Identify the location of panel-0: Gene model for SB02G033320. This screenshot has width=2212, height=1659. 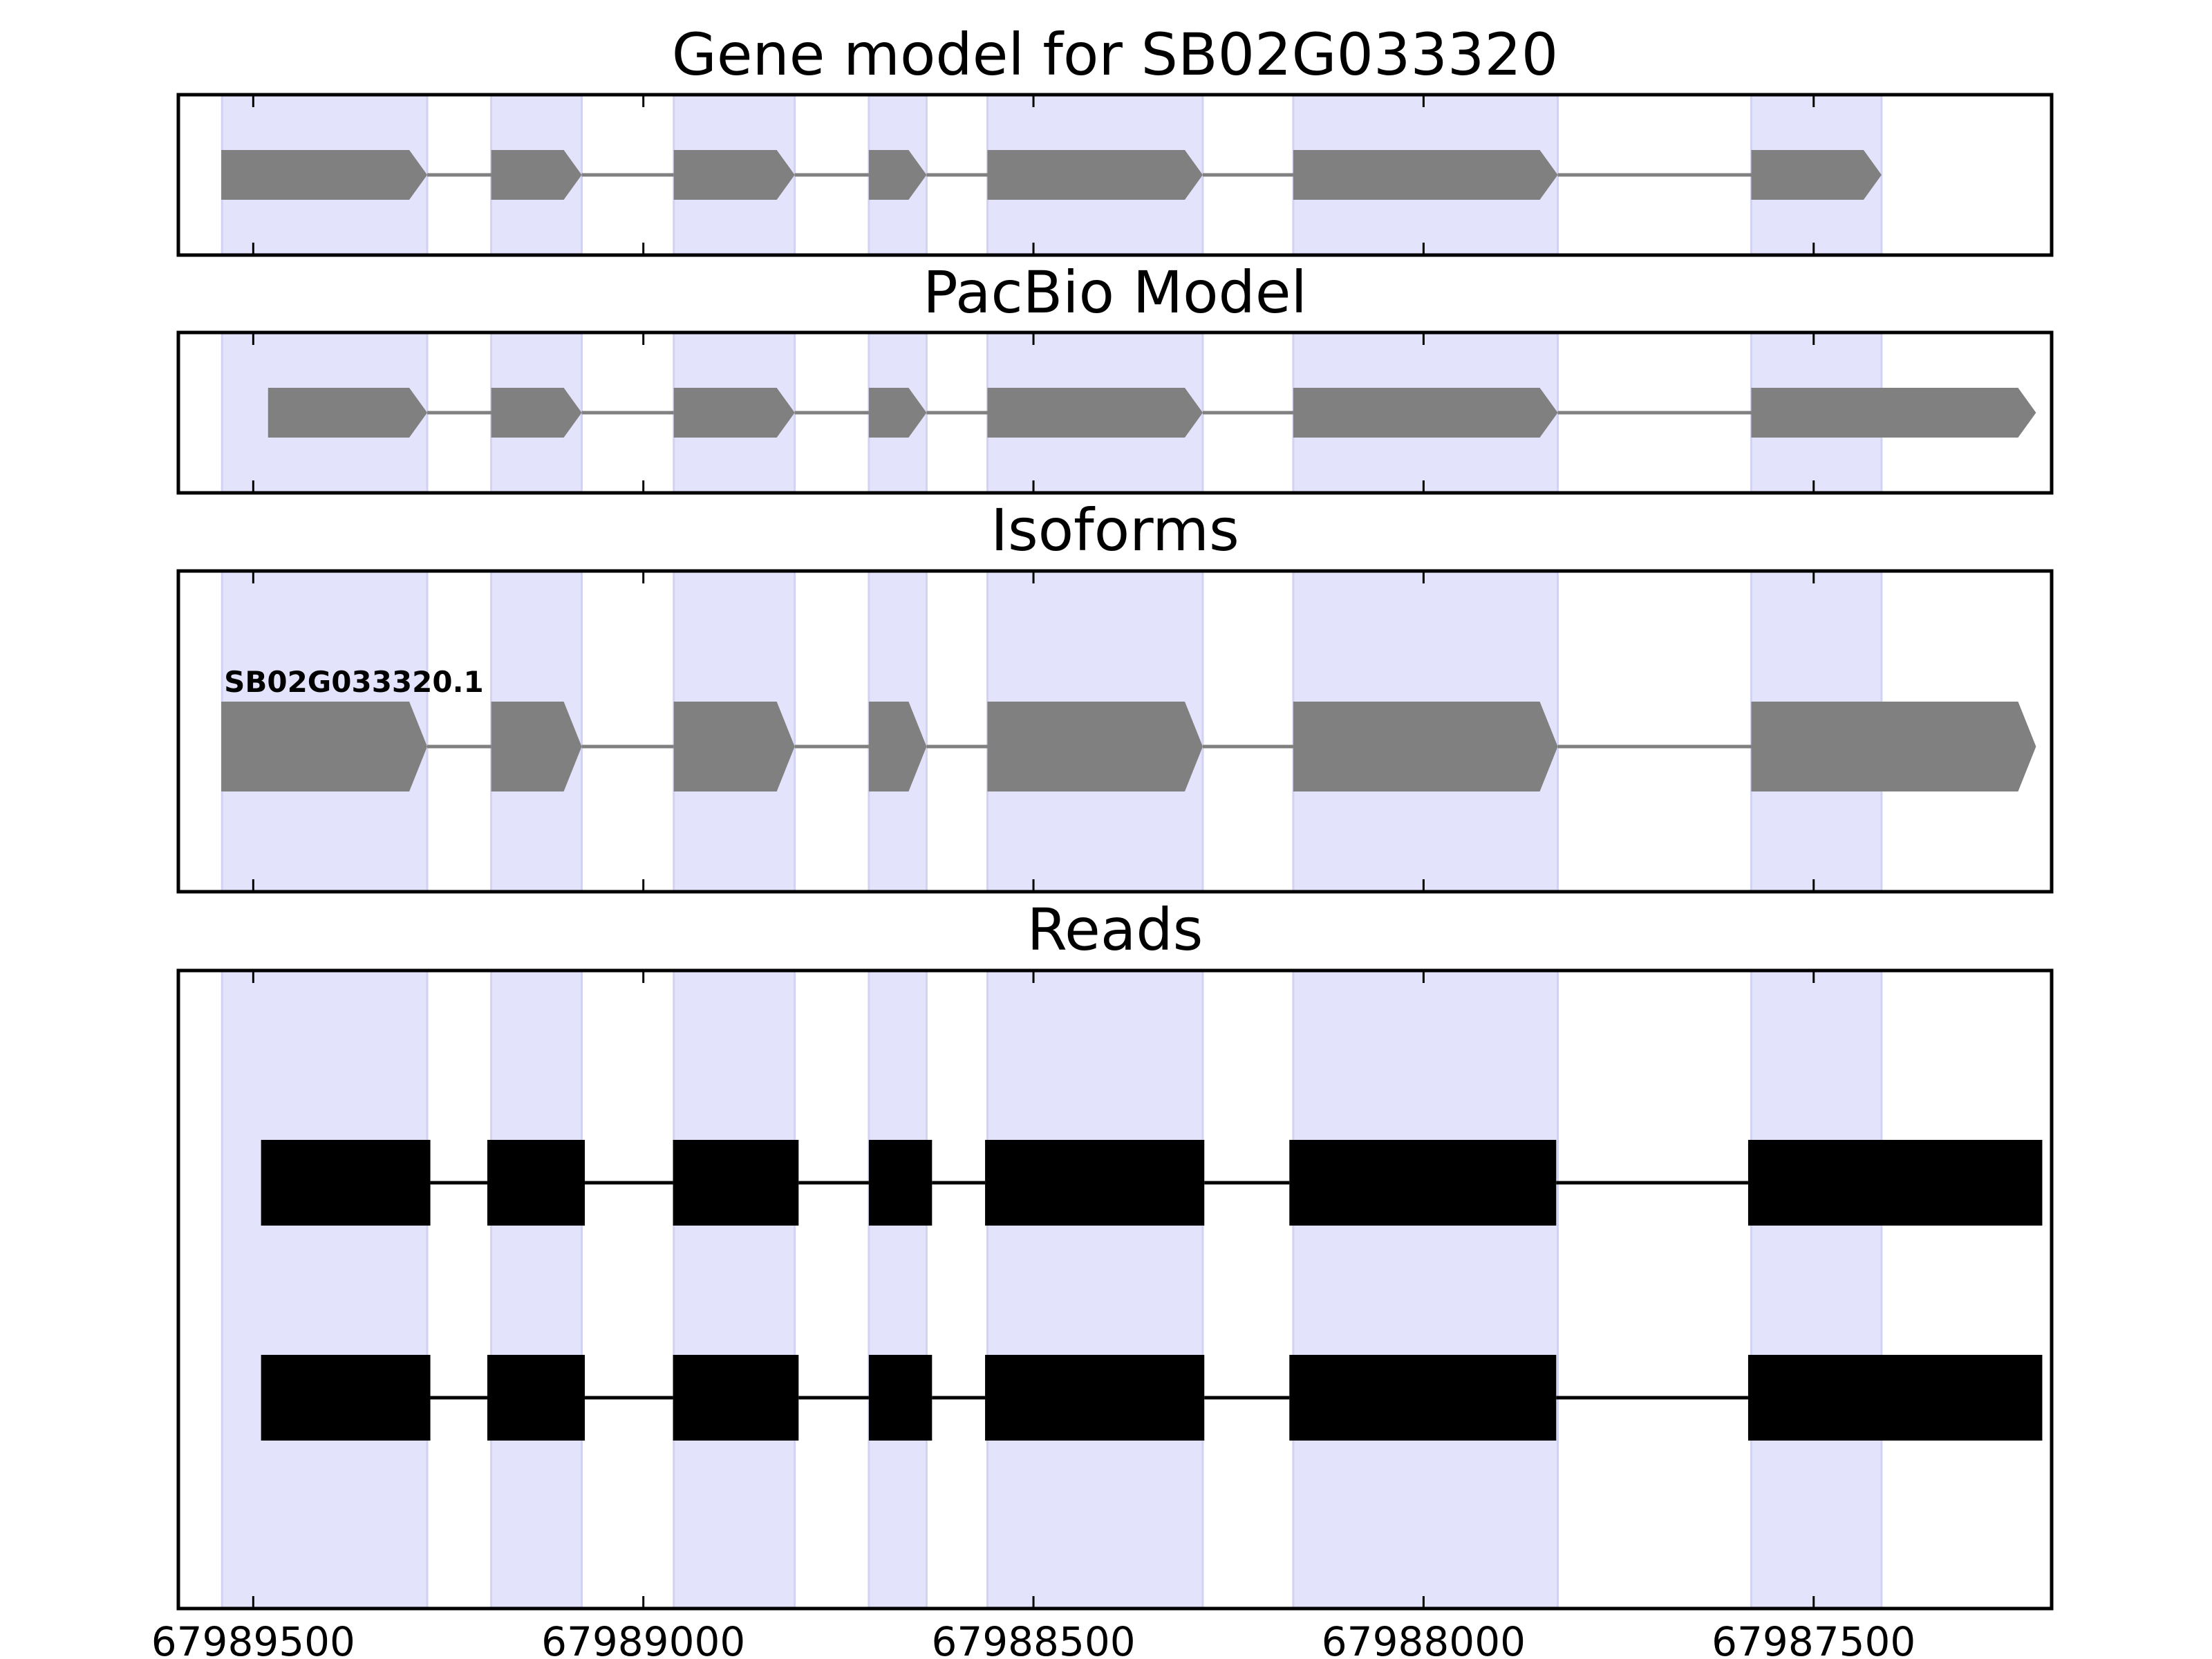
(1115, 139).